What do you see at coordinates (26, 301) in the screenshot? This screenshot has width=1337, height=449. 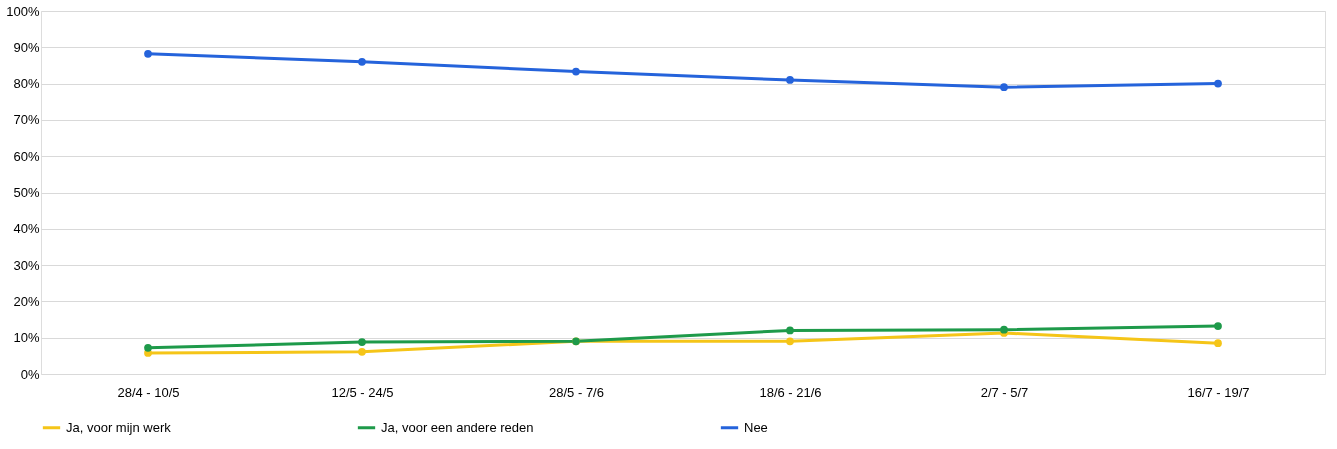 I see `y-tick-label: 20%` at bounding box center [26, 301].